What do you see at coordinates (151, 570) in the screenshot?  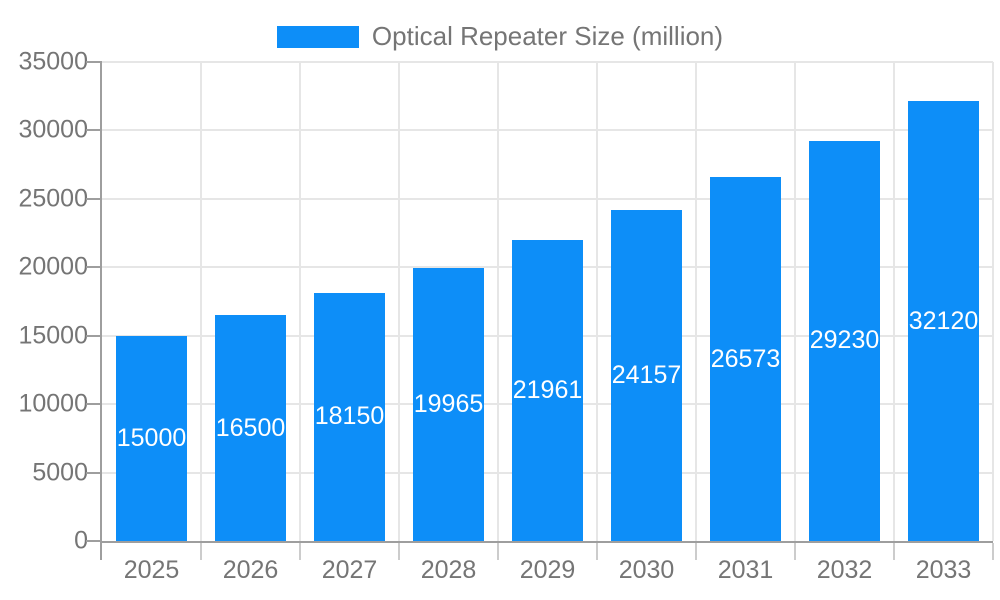 I see `x-axis-label-2025: 2025` at bounding box center [151, 570].